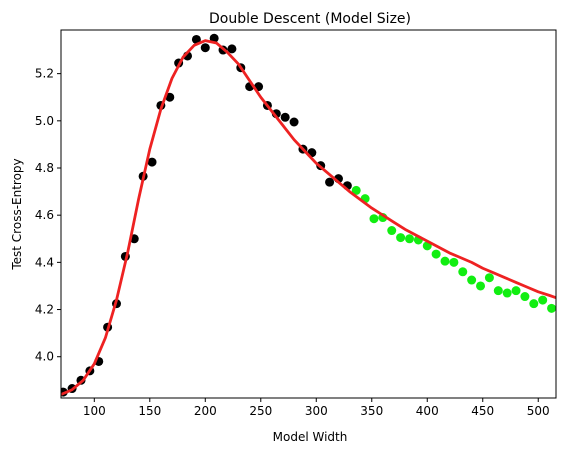  I want to click on y-tick-label: 5.0, so click(44, 121).